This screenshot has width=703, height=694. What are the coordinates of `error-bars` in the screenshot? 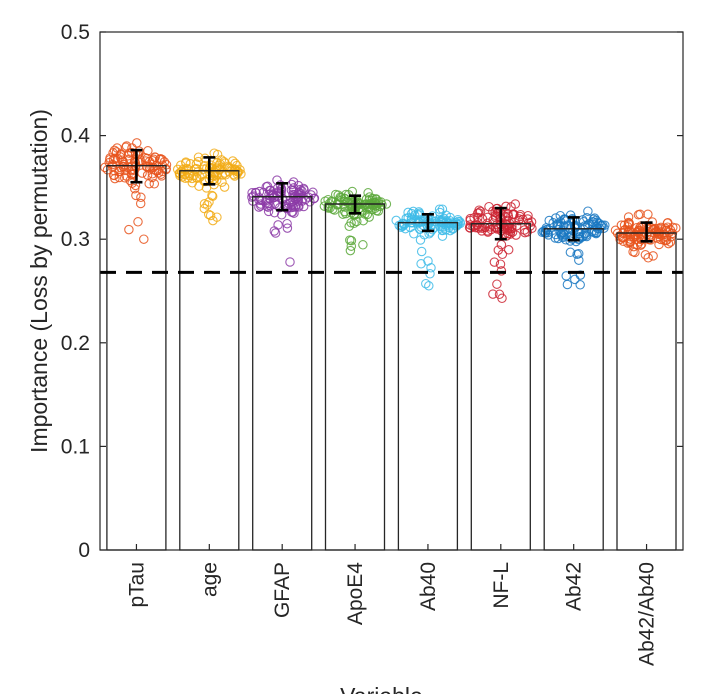 It's located at (391, 195).